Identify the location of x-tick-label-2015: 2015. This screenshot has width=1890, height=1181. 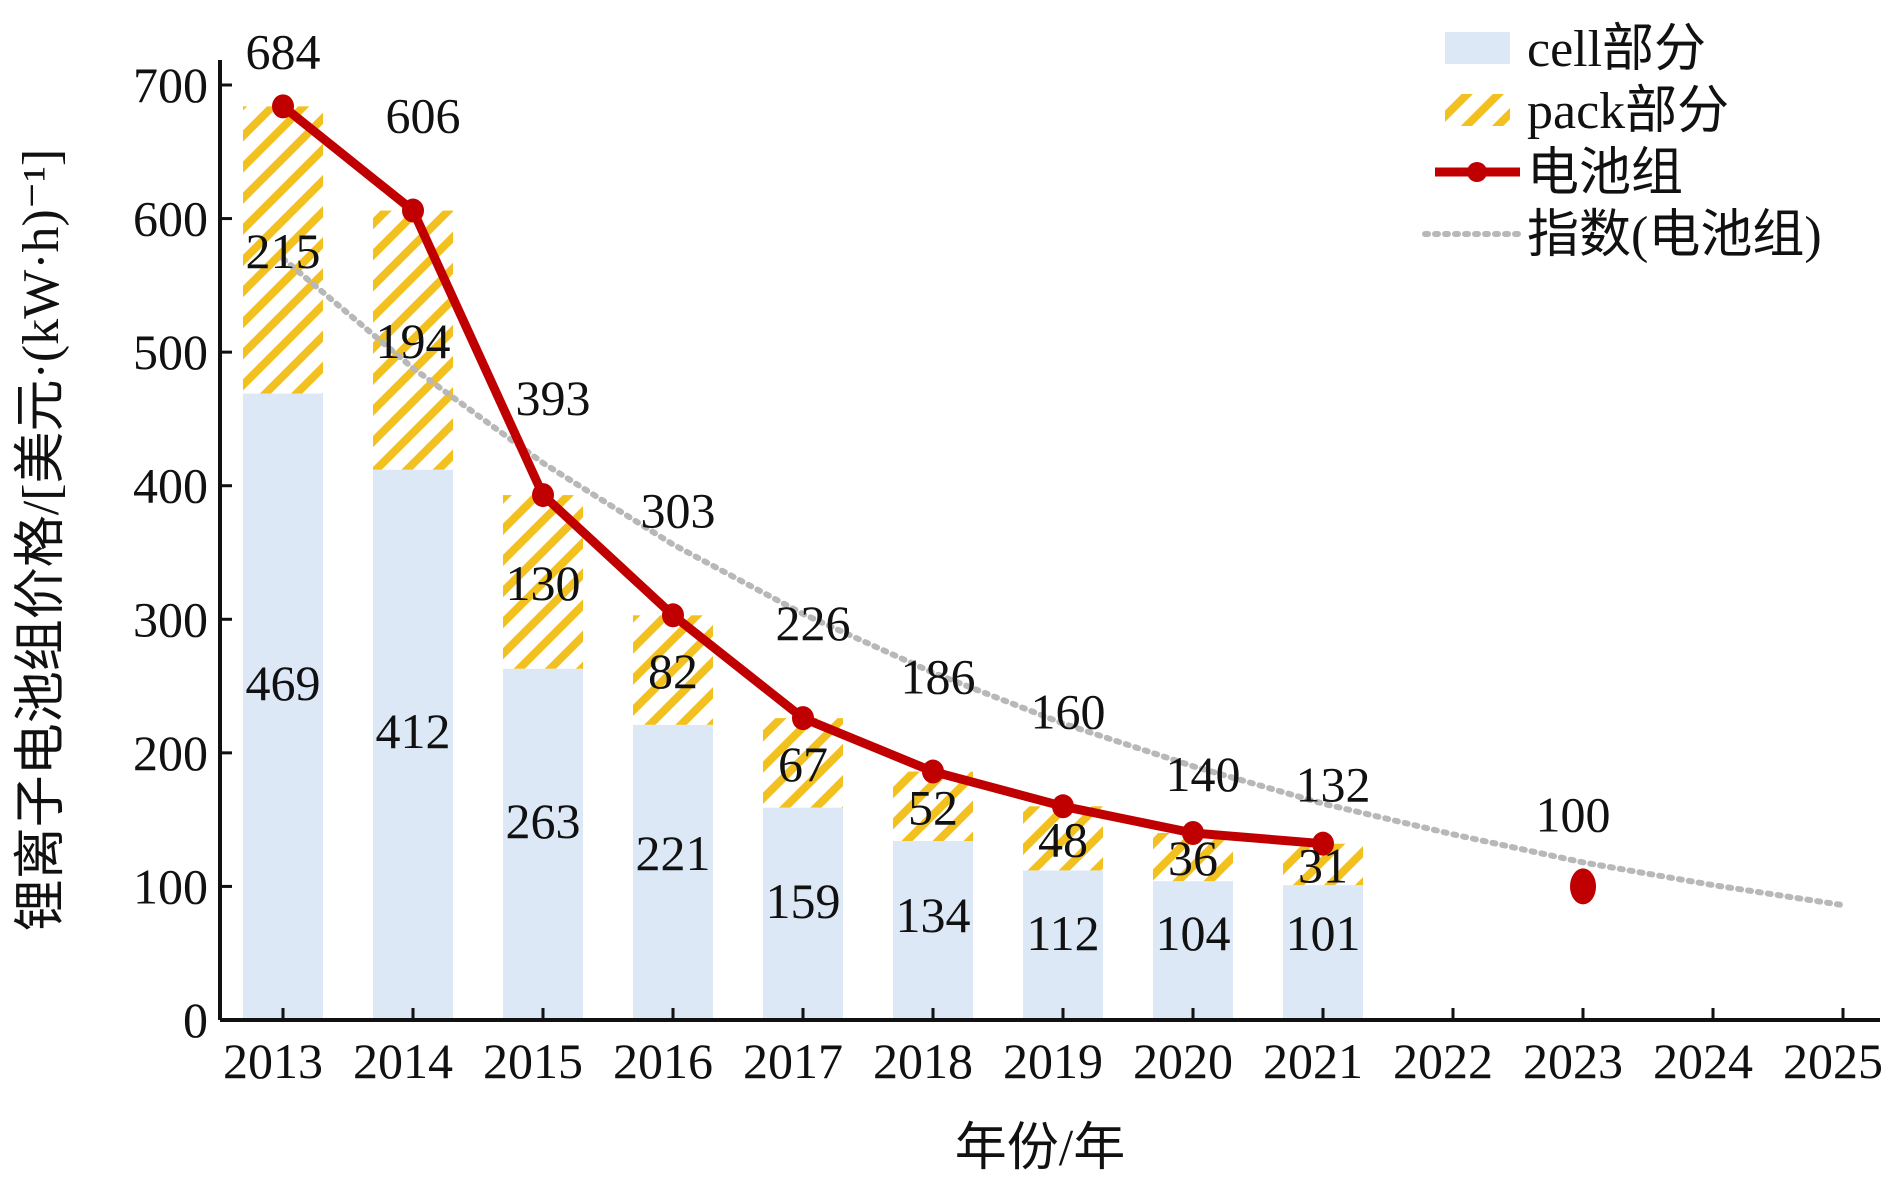
(533, 1061).